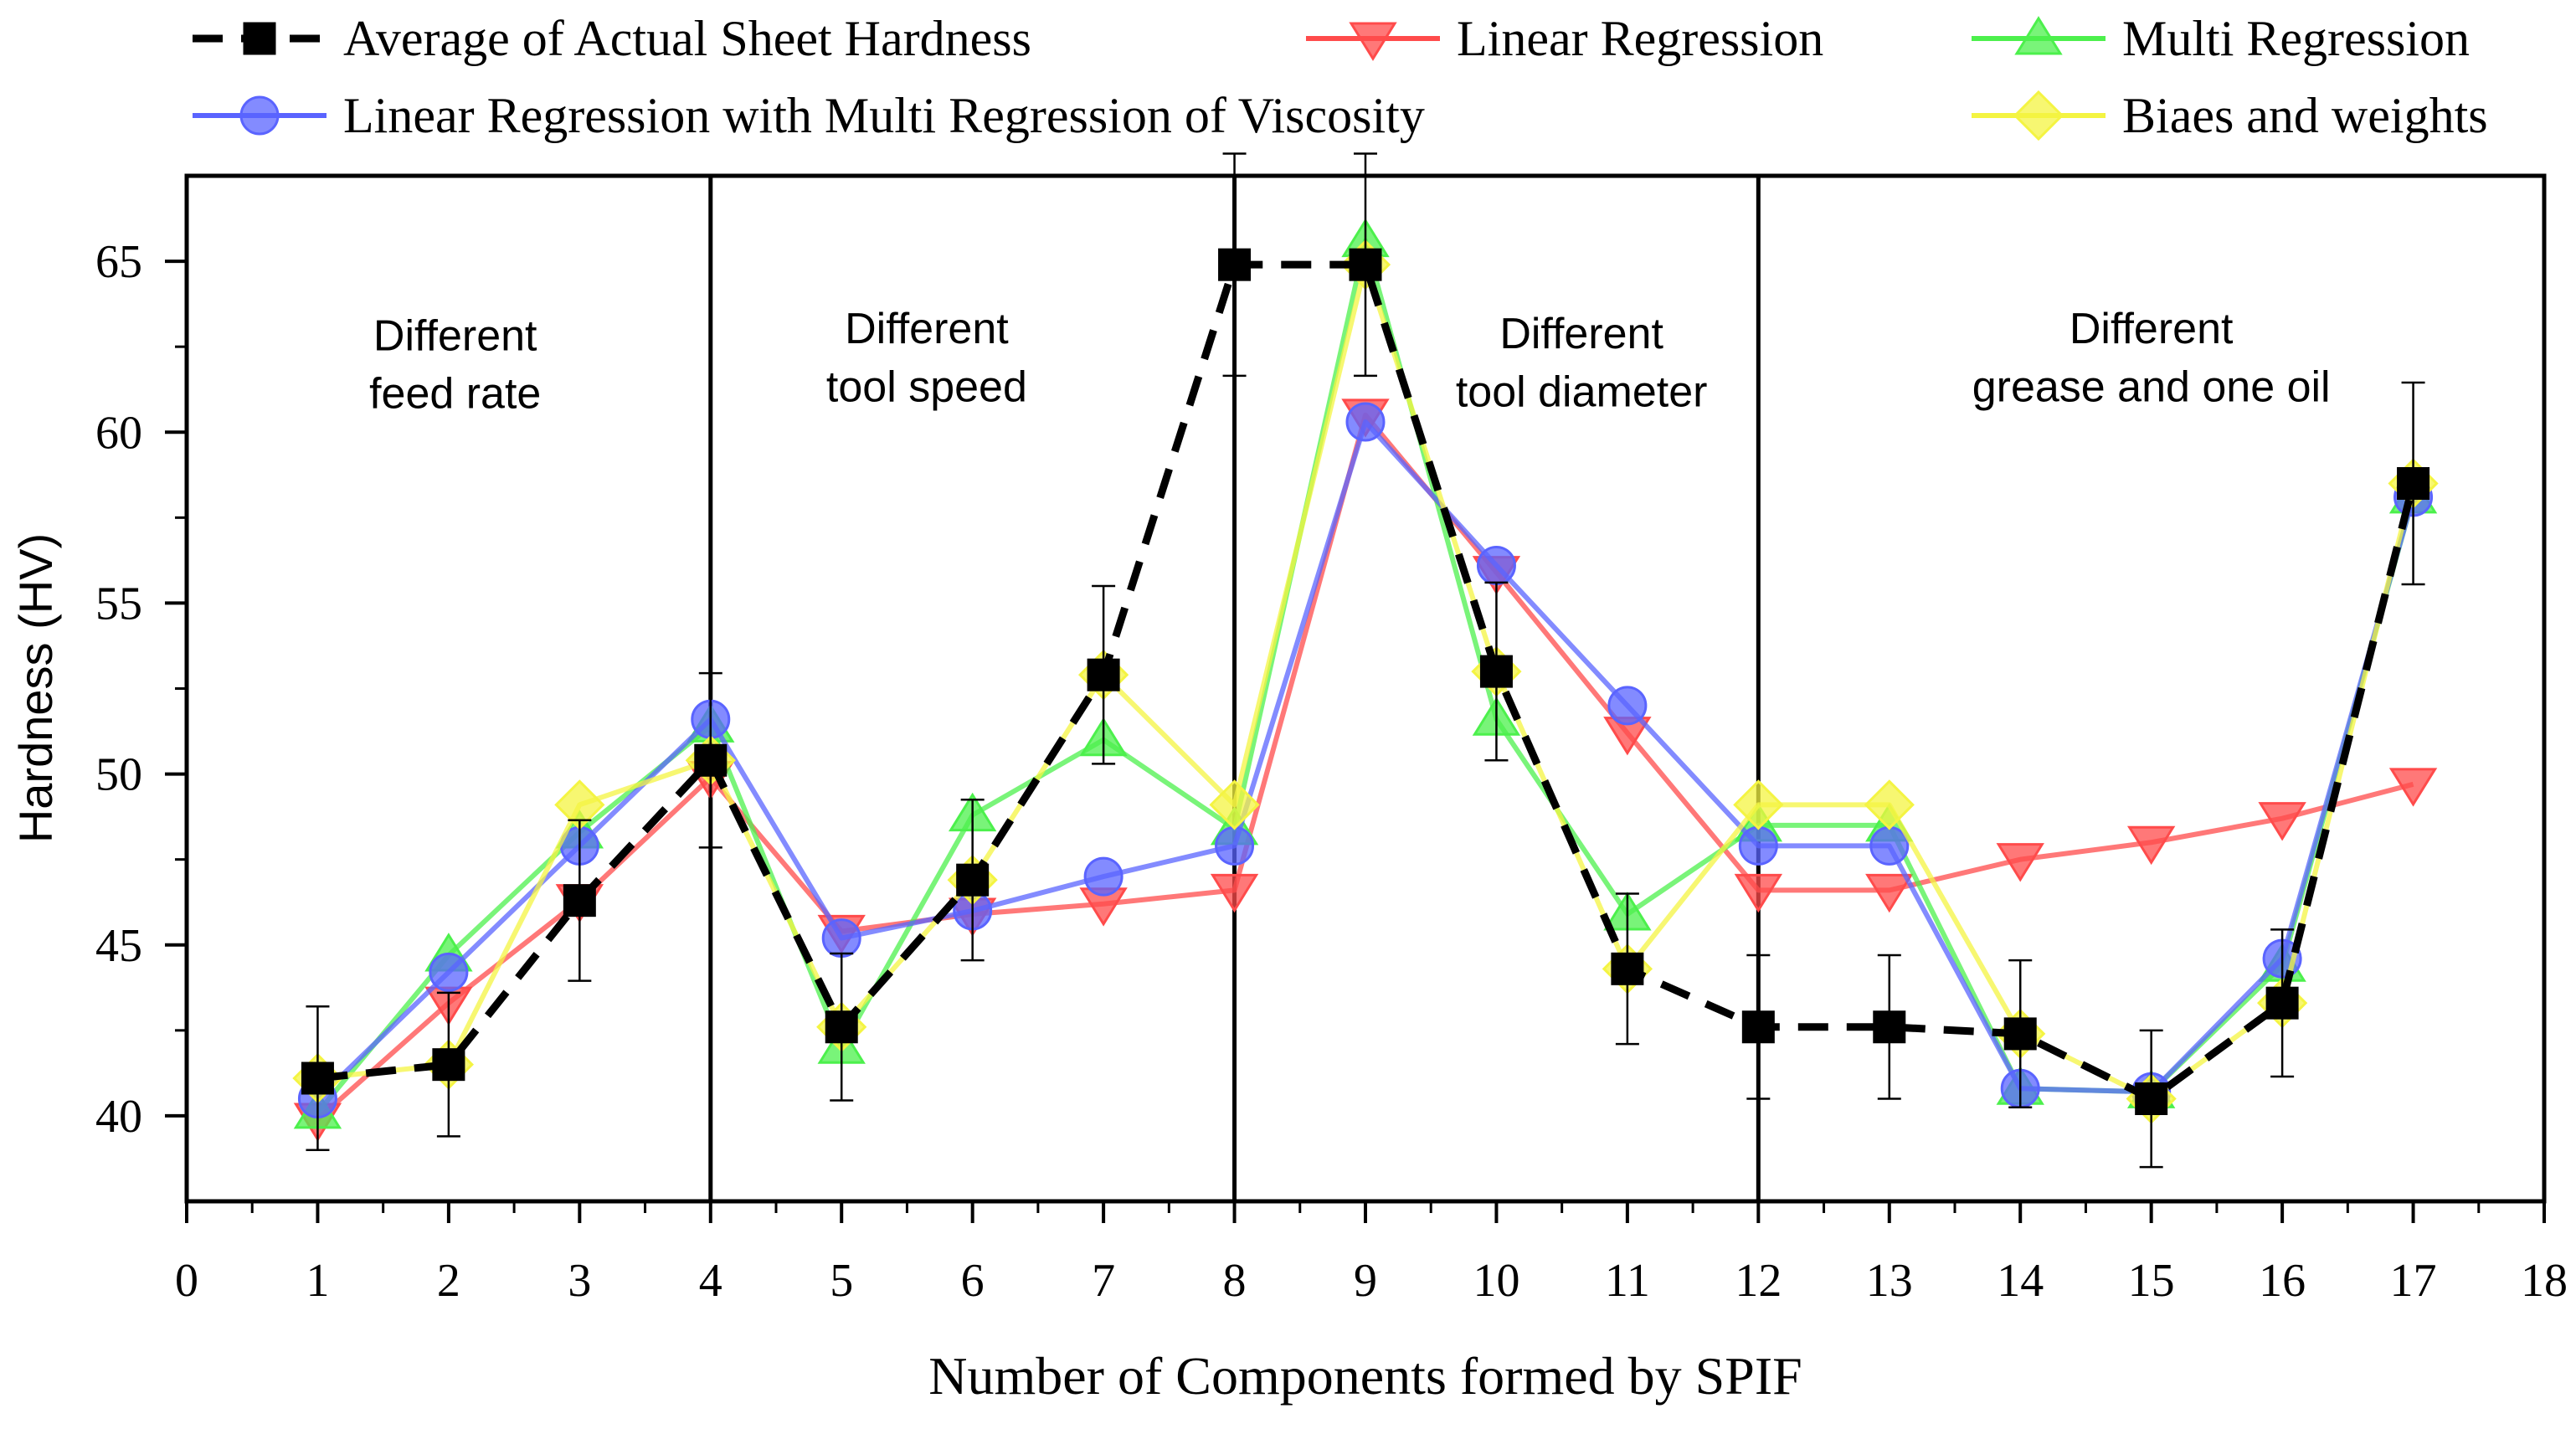 This screenshot has width=2576, height=1429. Describe the element at coordinates (1235, 1281) in the screenshot. I see `x-tick-label-8: 8` at that location.